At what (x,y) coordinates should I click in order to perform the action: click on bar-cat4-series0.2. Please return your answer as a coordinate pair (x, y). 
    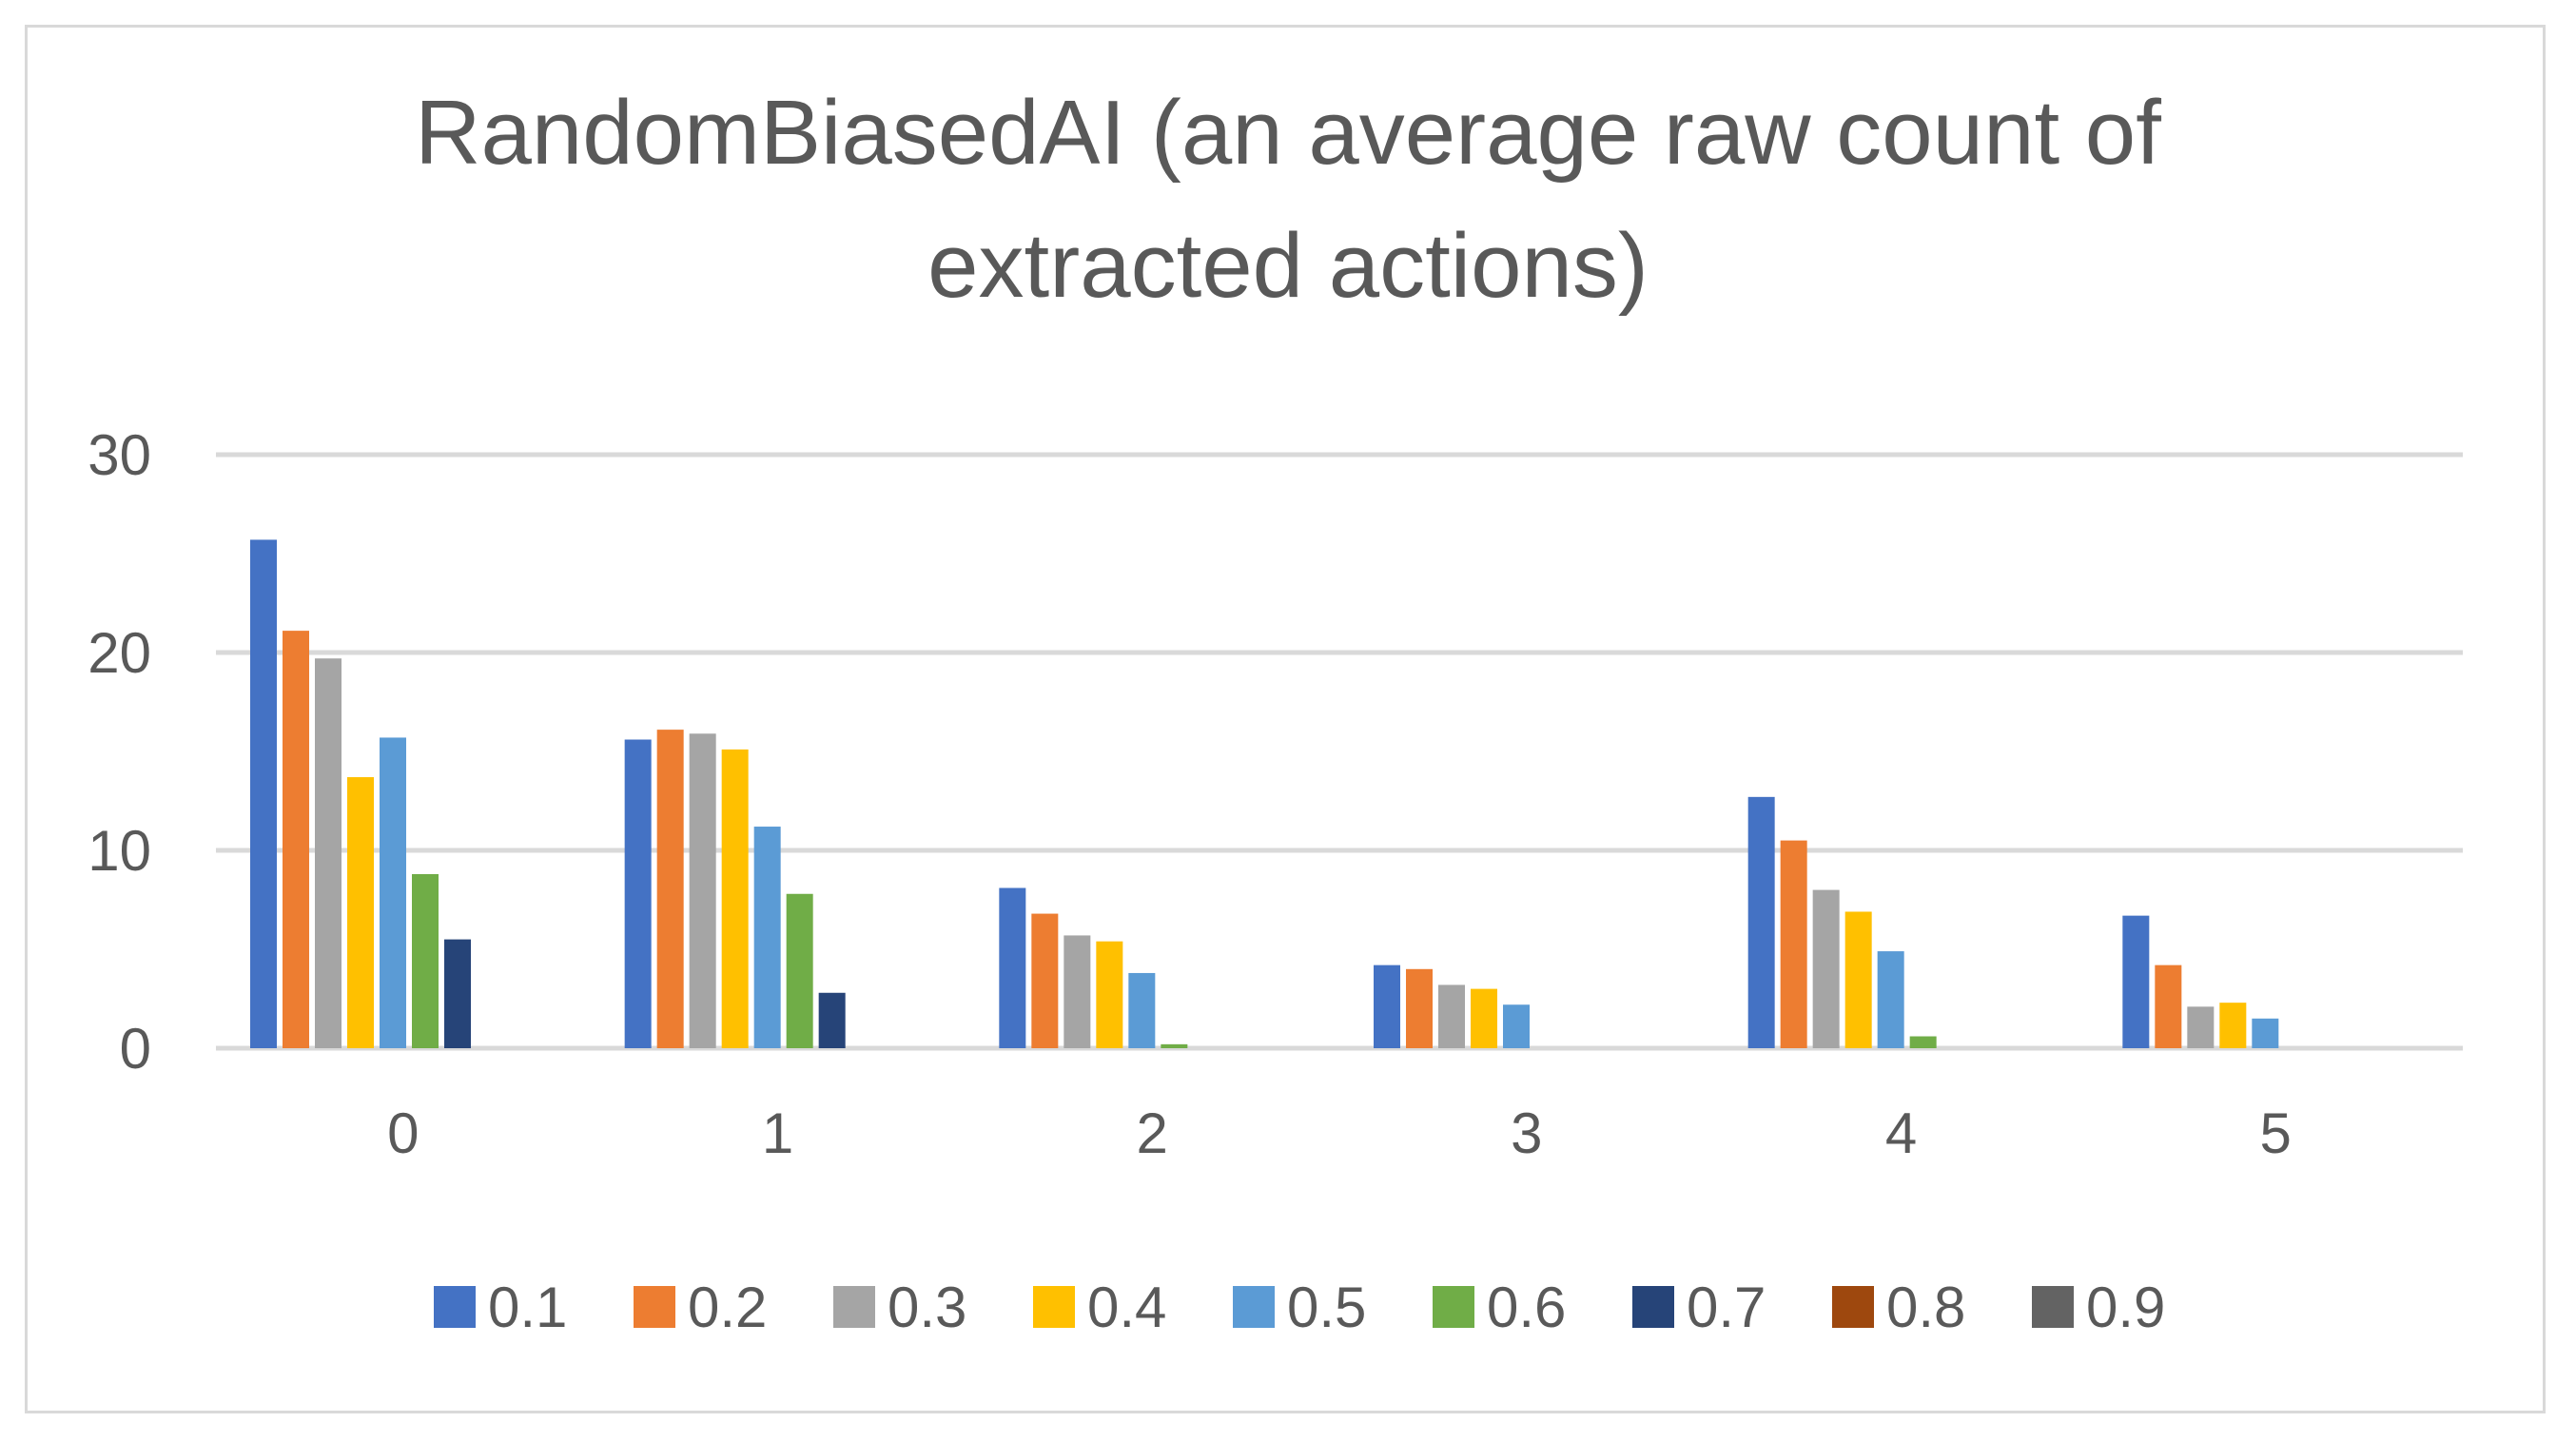
    Looking at the image, I should click on (1794, 944).